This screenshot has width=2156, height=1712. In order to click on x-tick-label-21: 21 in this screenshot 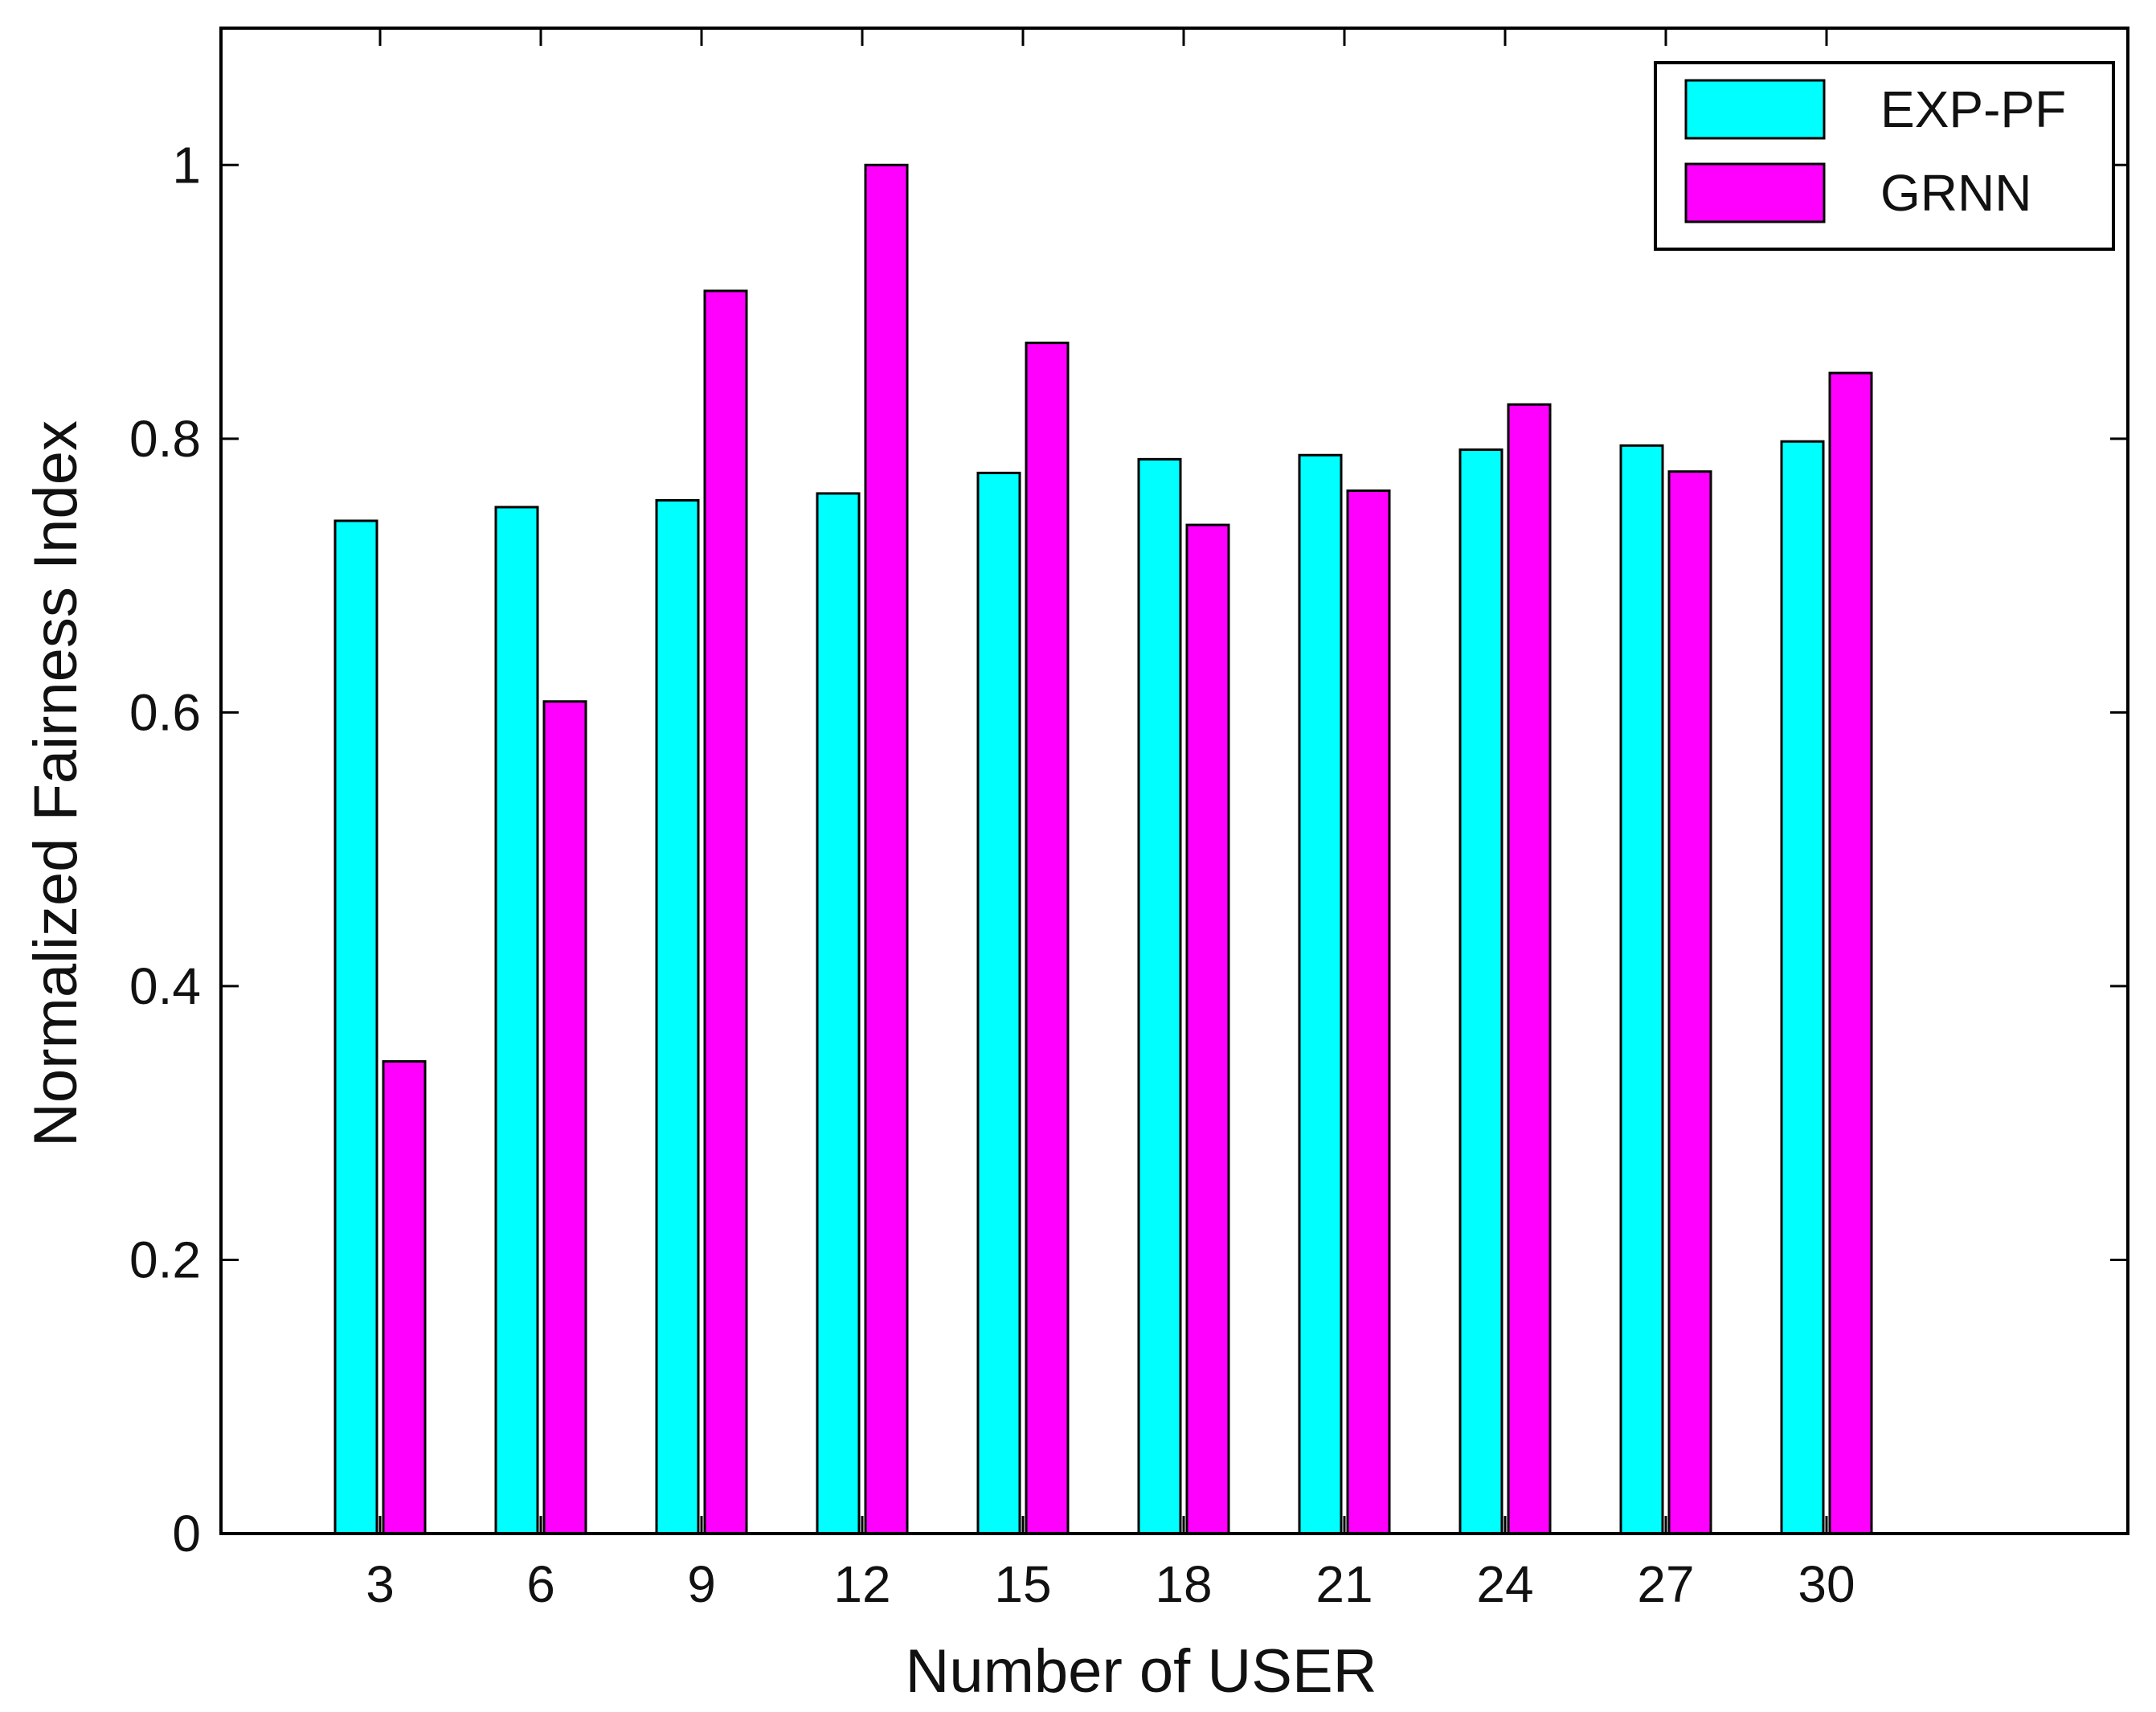, I will do `click(1344, 1584)`.